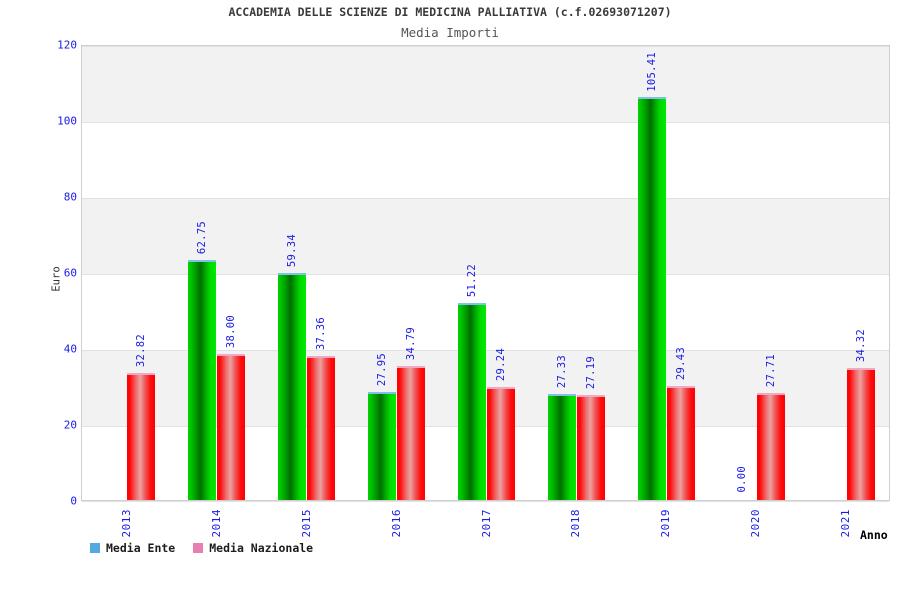 The image size is (900, 600). What do you see at coordinates (770, 370) in the screenshot?
I see `bar-value-label-nazionale-2020: 27.71` at bounding box center [770, 370].